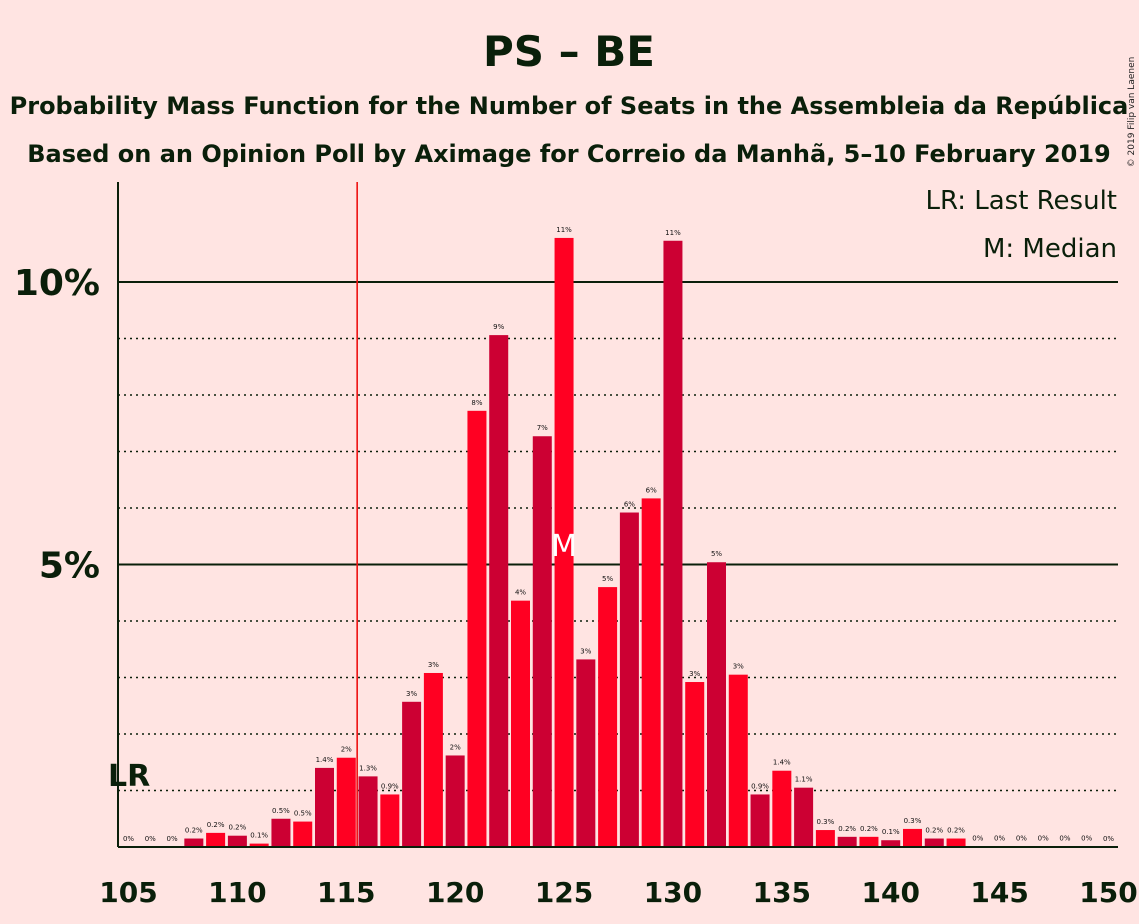  Describe the element at coordinates (259, 836) in the screenshot. I see `bar-label-seat-111: 0.1%` at that location.